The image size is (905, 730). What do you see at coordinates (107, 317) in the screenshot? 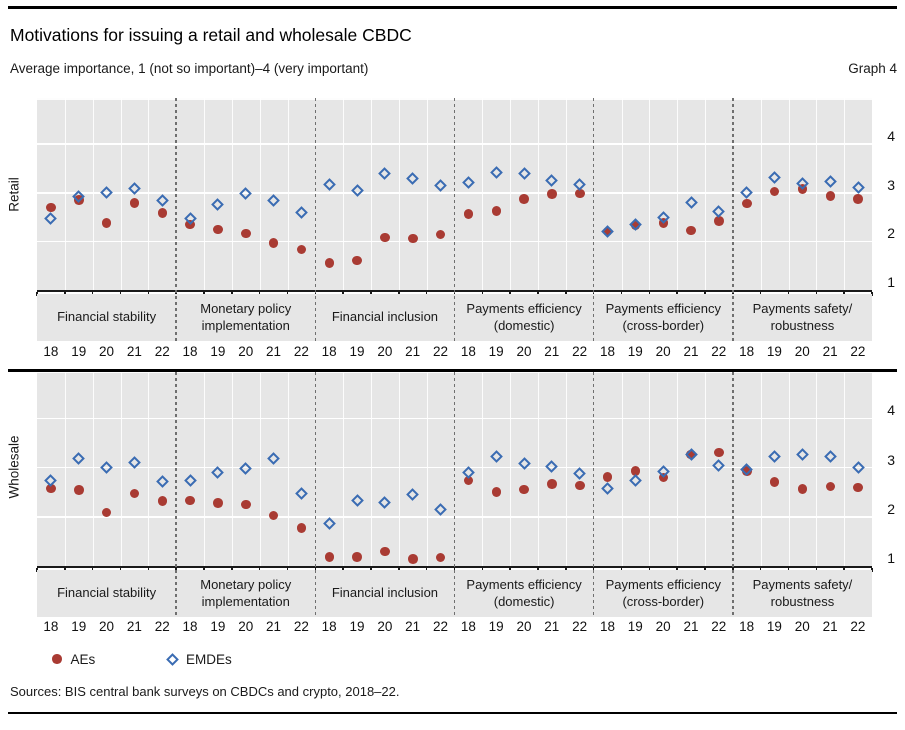
I see `category-label: Financial stability` at bounding box center [107, 317].